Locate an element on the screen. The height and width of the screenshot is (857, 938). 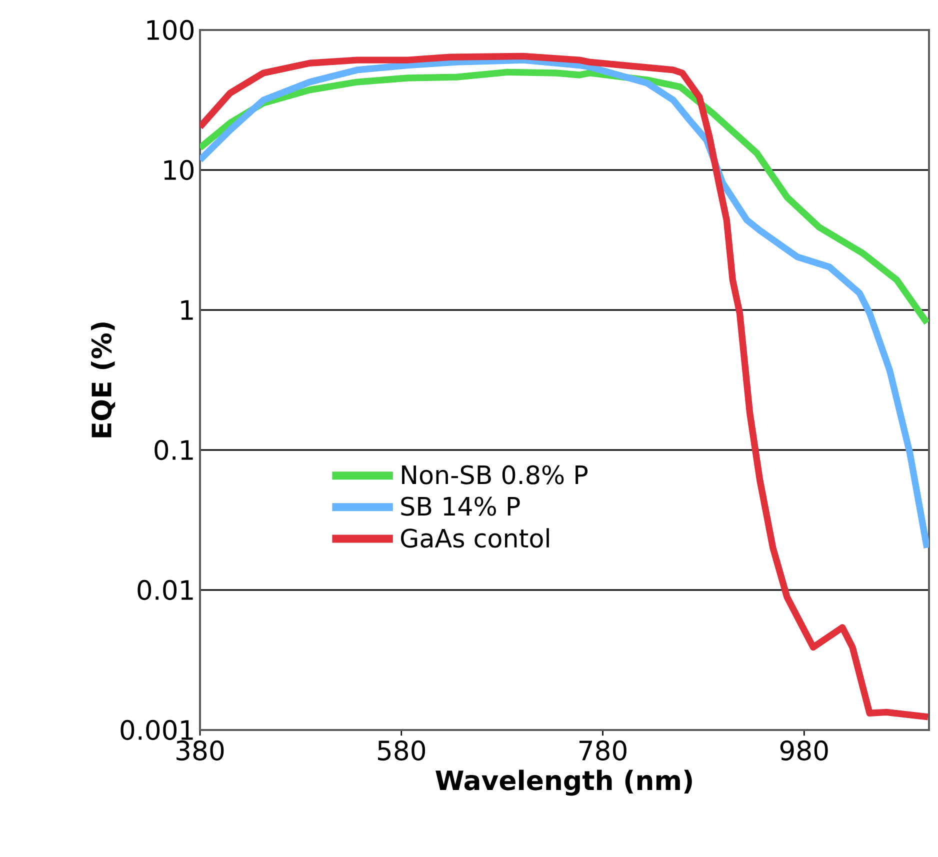
x-tick-label: 980 is located at coordinates (804, 750).